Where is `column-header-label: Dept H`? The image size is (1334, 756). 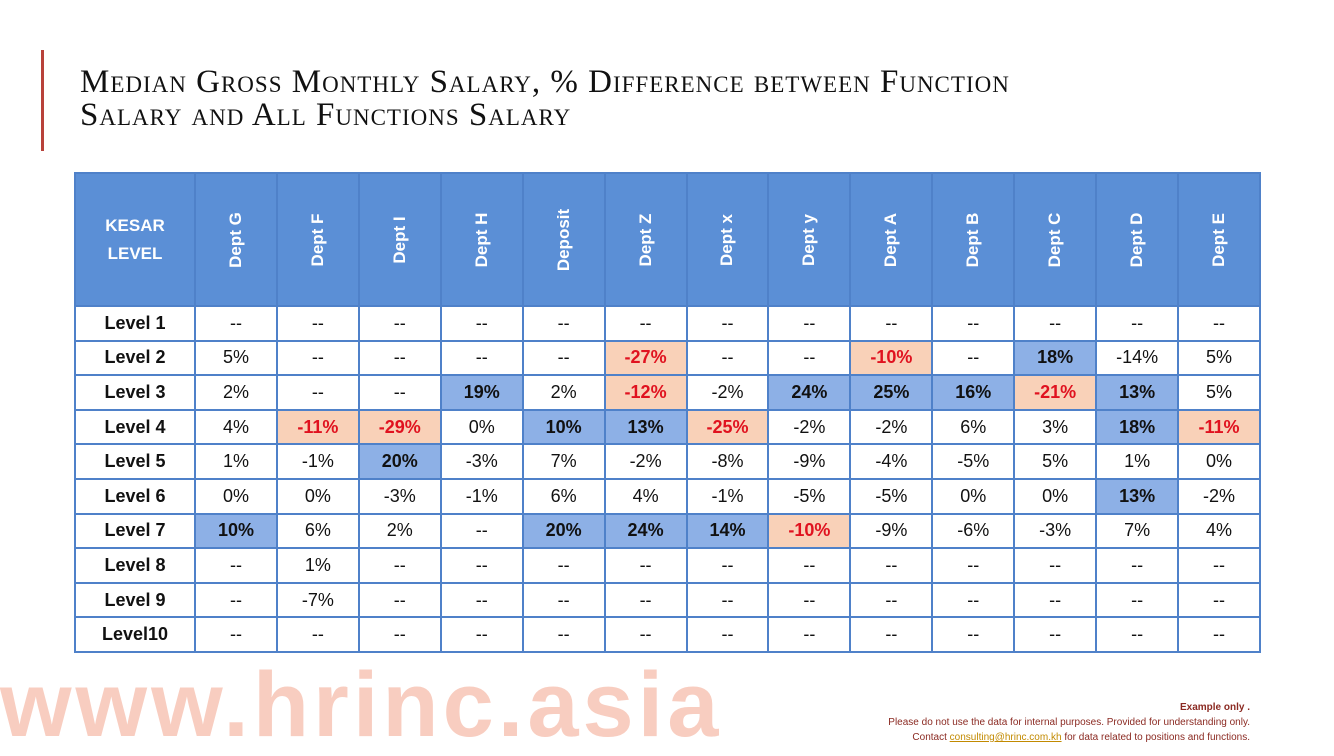 column-header-label: Dept H is located at coordinates (481, 239).